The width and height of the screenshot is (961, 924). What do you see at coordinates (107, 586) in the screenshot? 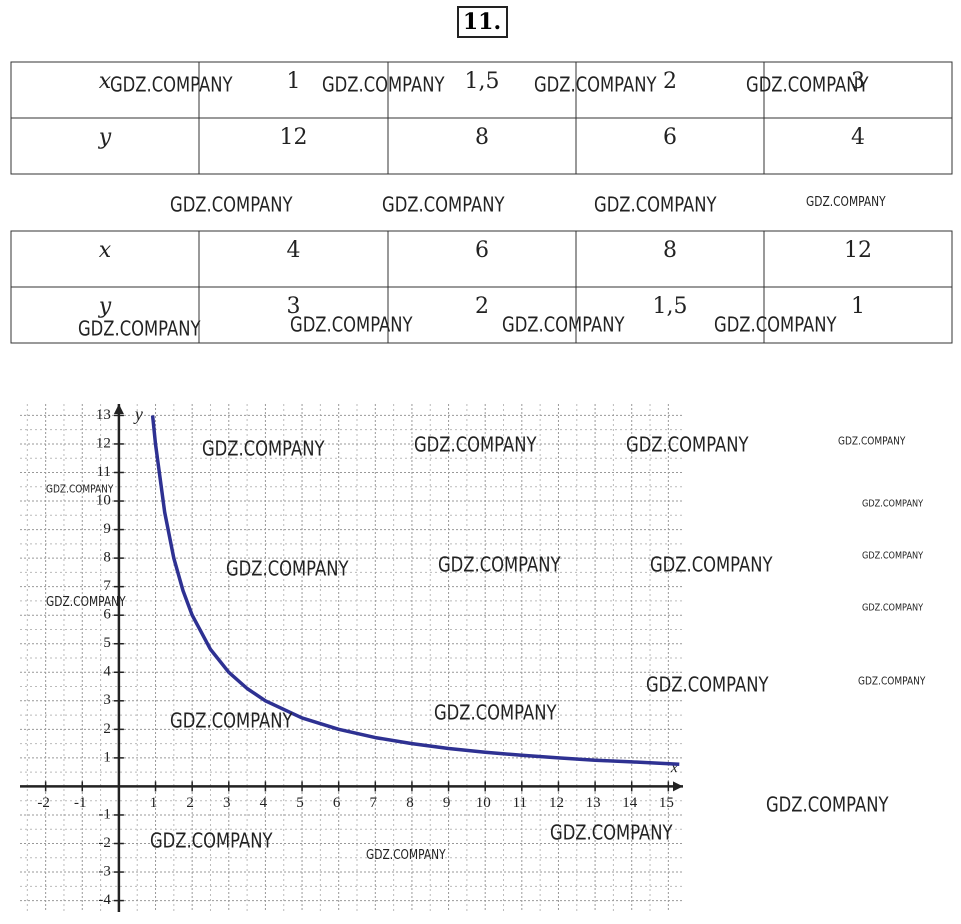
I see `y-tick-label: 7` at bounding box center [107, 586].